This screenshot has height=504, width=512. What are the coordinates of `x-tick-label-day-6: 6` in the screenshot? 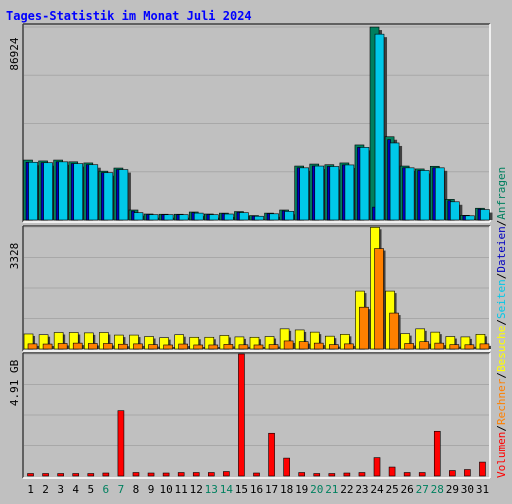 It's located at (106, 489).